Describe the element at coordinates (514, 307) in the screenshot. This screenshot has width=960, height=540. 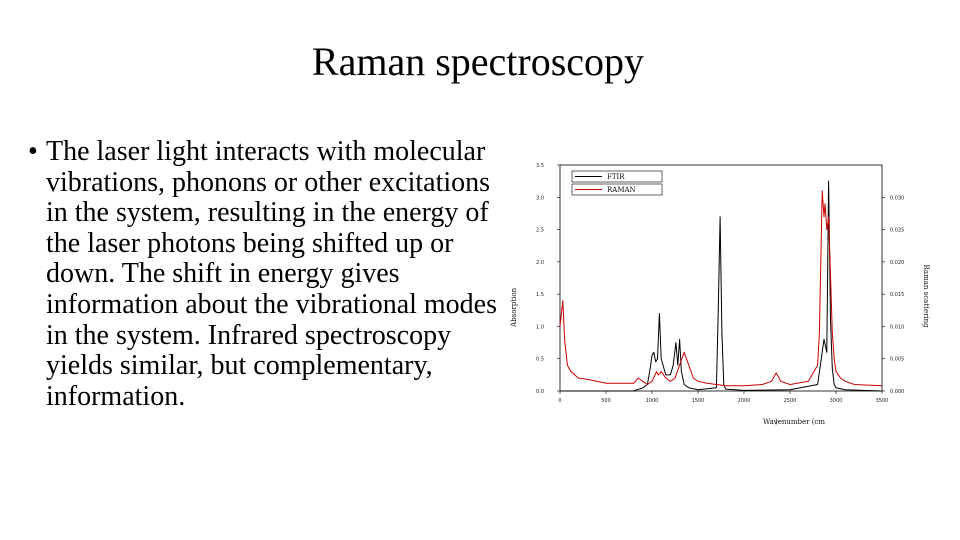
I see `y-axis-label-left: Absorption` at that location.